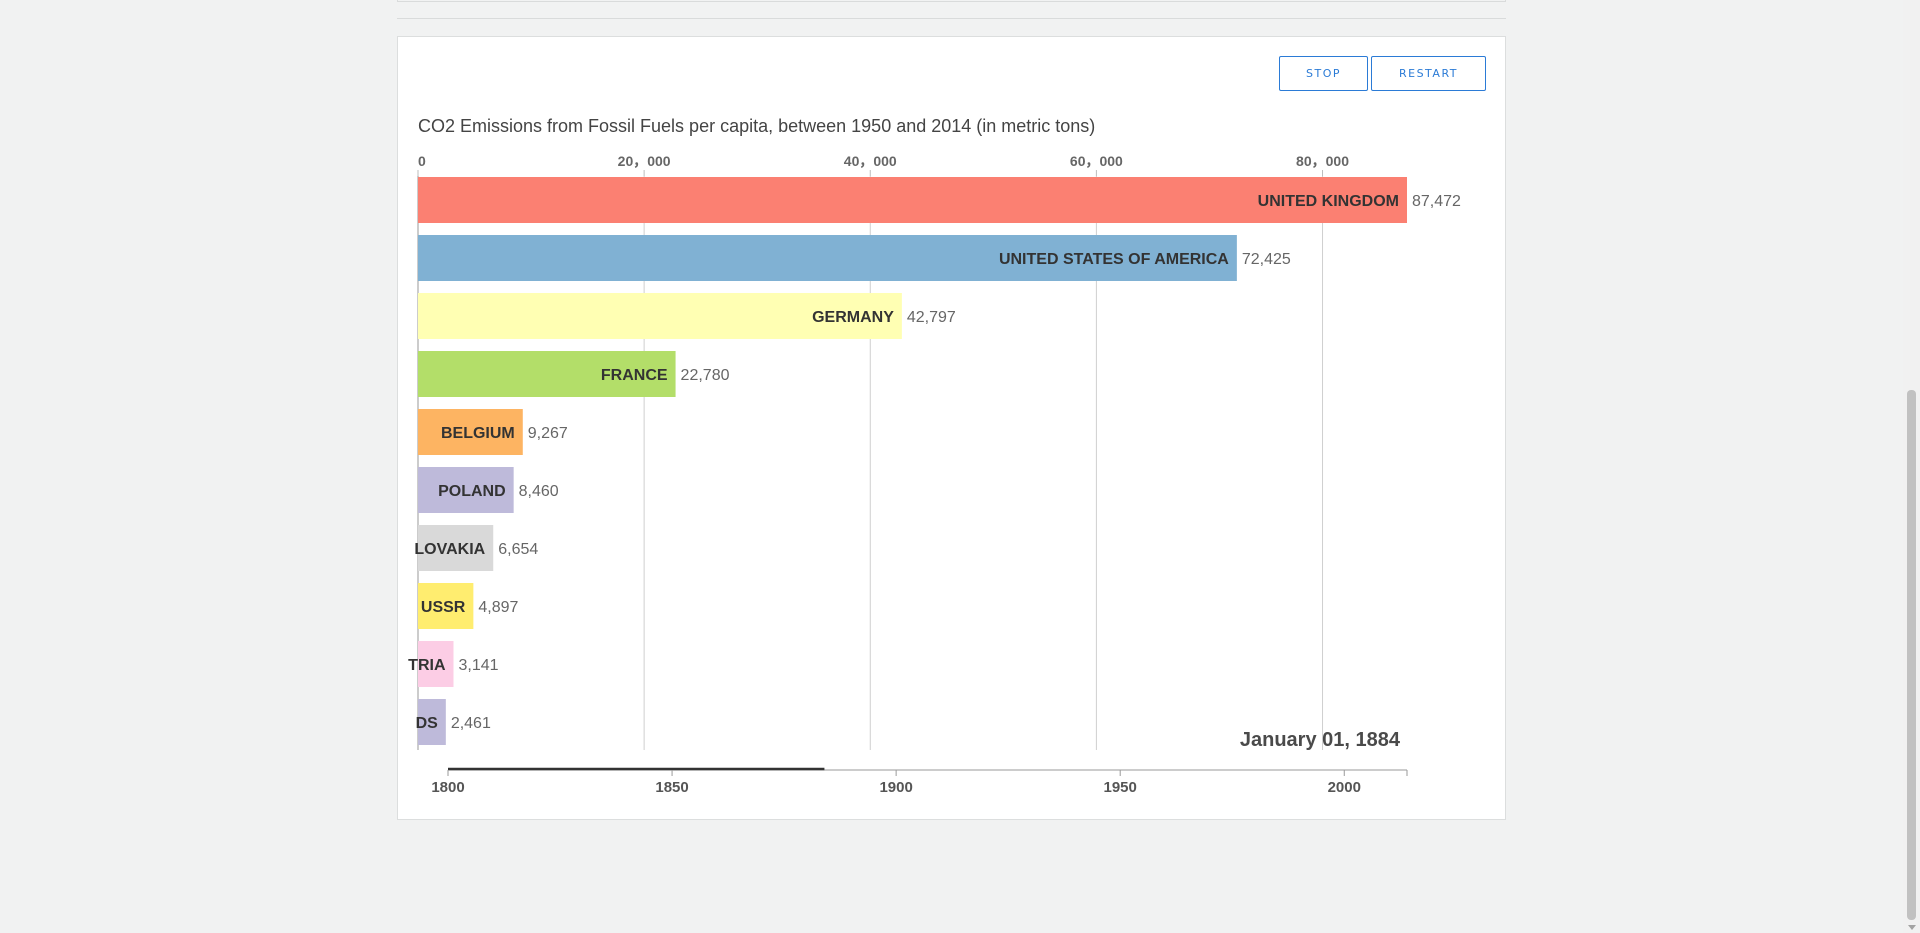 This screenshot has height=933, width=1920. What do you see at coordinates (427, 665) in the screenshot?
I see `bar-category-label: TRIA` at bounding box center [427, 665].